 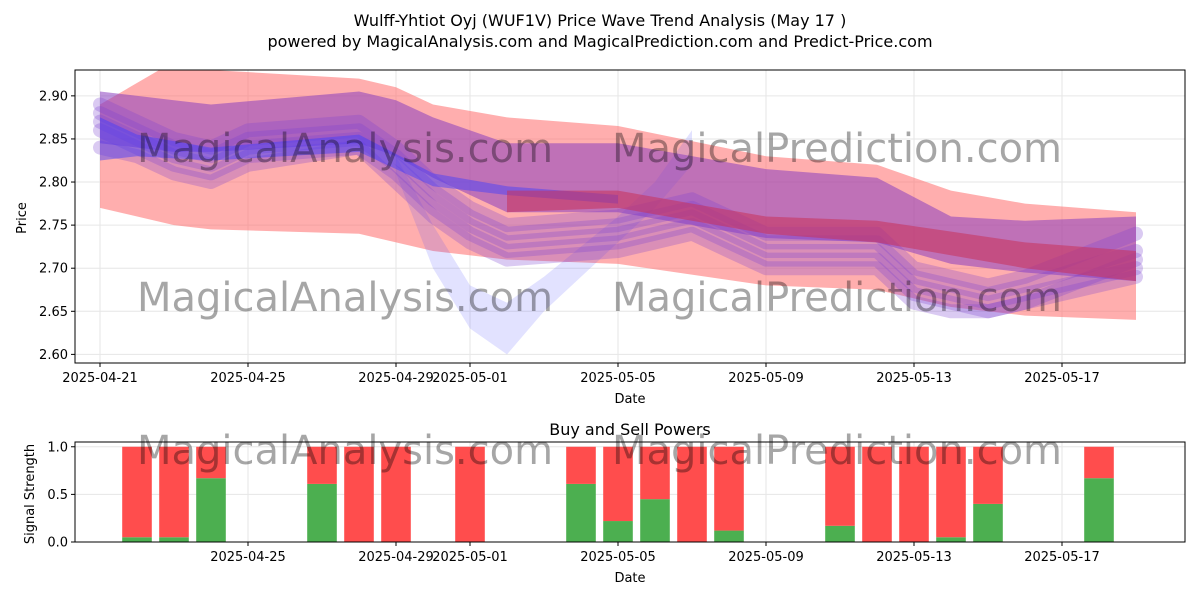 I want to click on y-tick-label: 2.65, so click(x=53, y=312).